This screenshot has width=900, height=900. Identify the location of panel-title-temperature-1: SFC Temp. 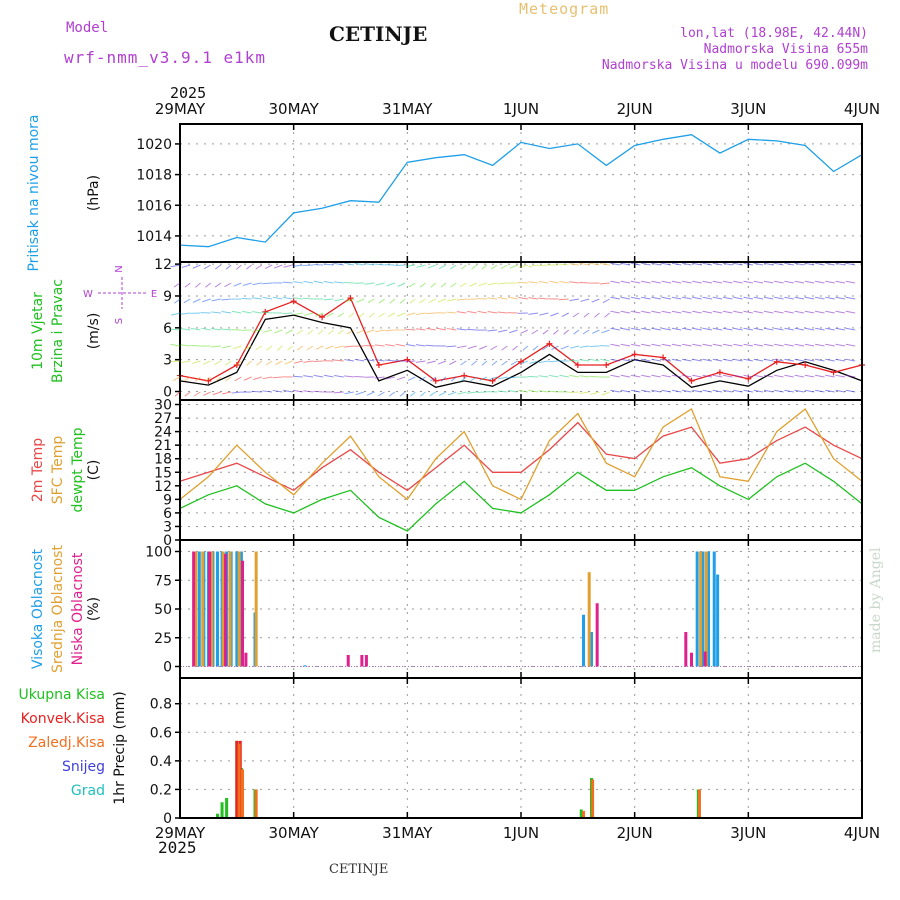
(58, 470).